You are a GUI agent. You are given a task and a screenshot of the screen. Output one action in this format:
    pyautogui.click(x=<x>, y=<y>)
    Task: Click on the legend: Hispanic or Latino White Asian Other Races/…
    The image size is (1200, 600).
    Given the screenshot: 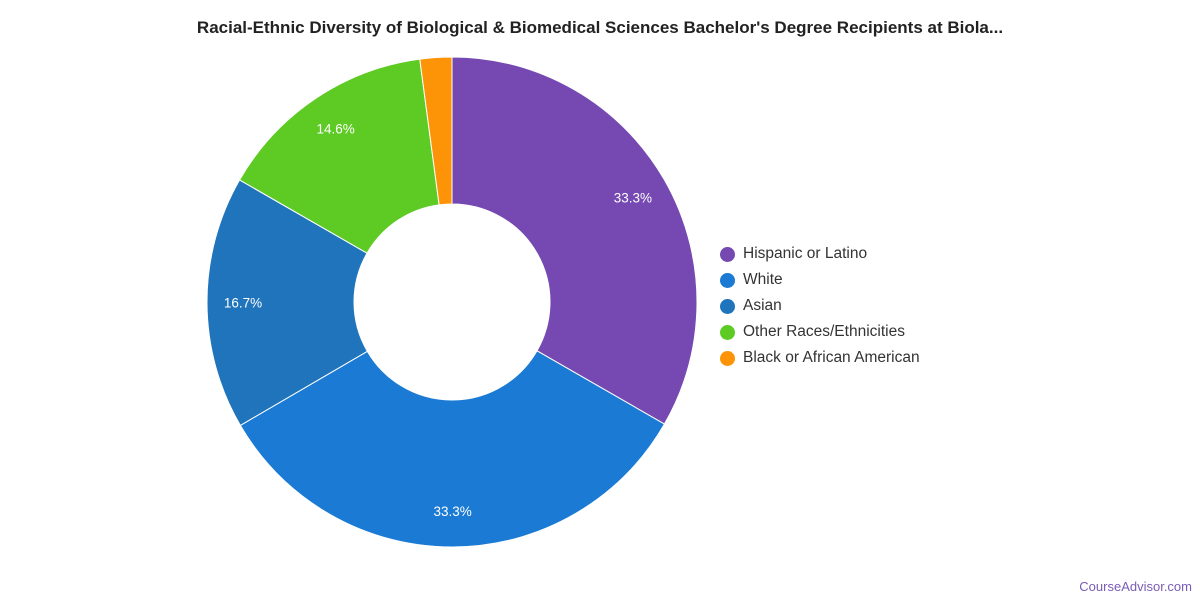 What is the action you would take?
    pyautogui.click(x=820, y=306)
    